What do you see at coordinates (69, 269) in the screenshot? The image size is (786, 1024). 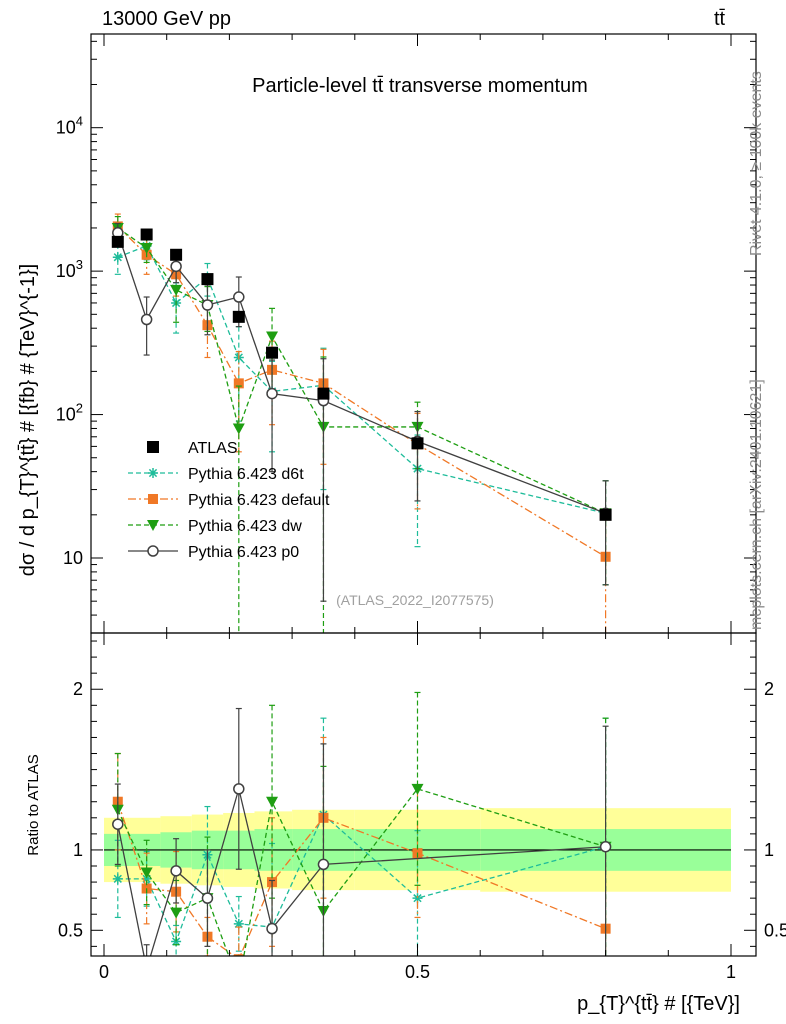 I see `y-tick-label: 10³` at bounding box center [69, 269].